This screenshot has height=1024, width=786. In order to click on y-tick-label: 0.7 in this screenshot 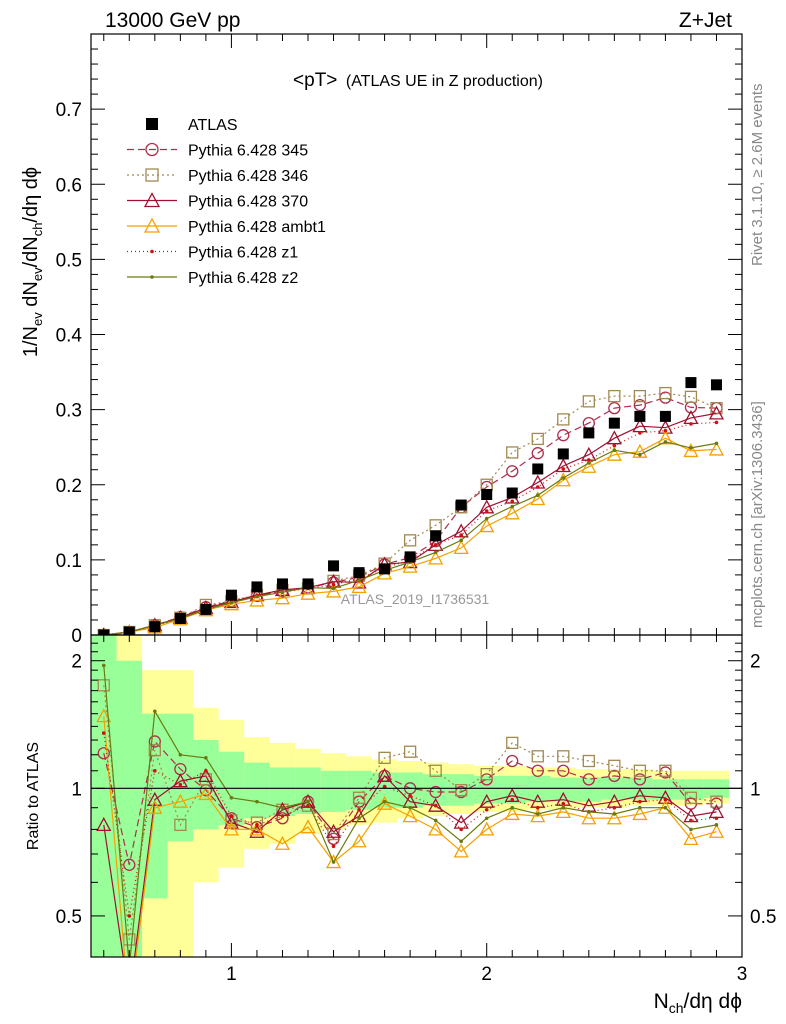, I will do `click(69, 110)`.